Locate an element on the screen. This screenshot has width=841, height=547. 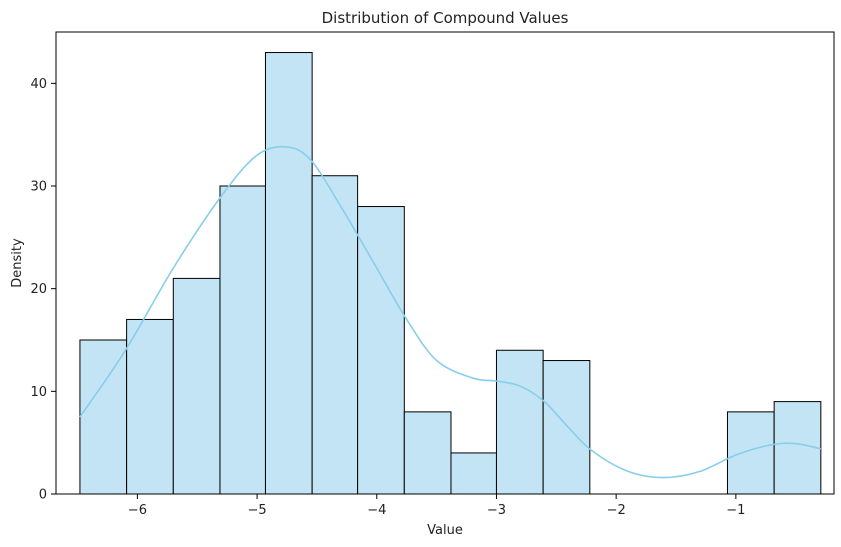
x-tick-label: −6 is located at coordinates (137, 510).